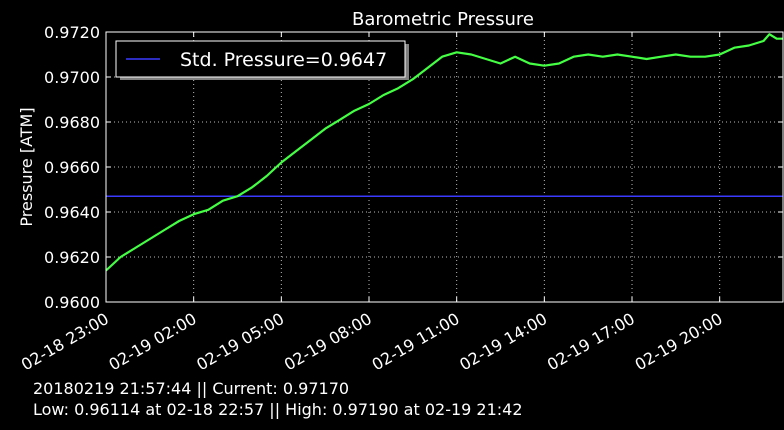  What do you see at coordinates (443, 19) in the screenshot?
I see `chart-title: Barometric Pressure` at bounding box center [443, 19].